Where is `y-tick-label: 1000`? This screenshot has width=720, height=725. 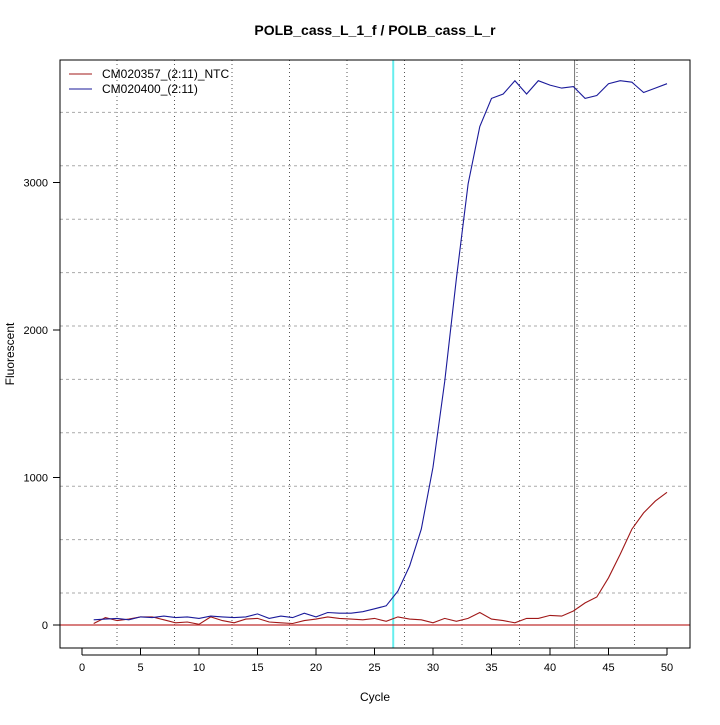 y-tick-label: 1000 is located at coordinates (36, 479).